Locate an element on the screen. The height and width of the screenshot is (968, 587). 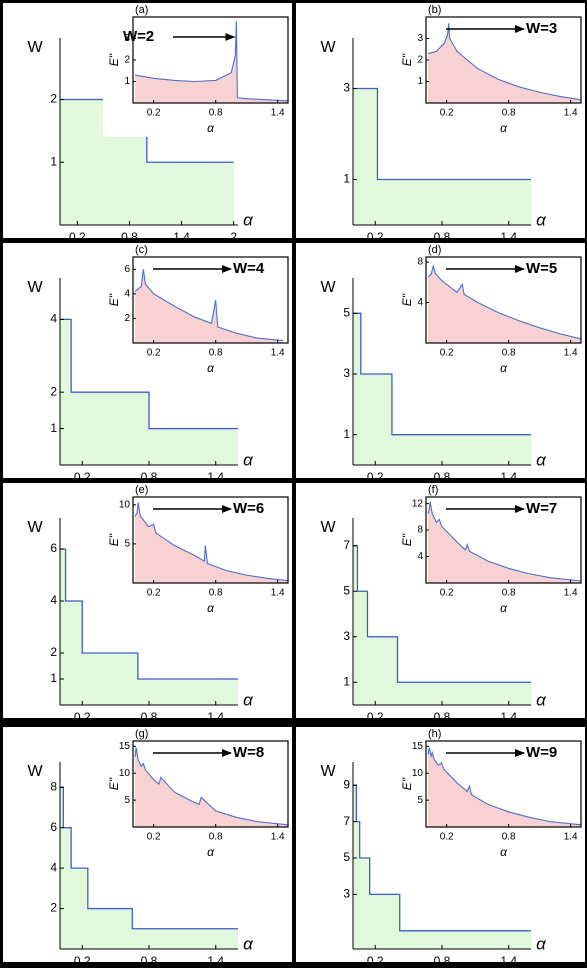
annotation: W=4 is located at coordinates (249, 268).